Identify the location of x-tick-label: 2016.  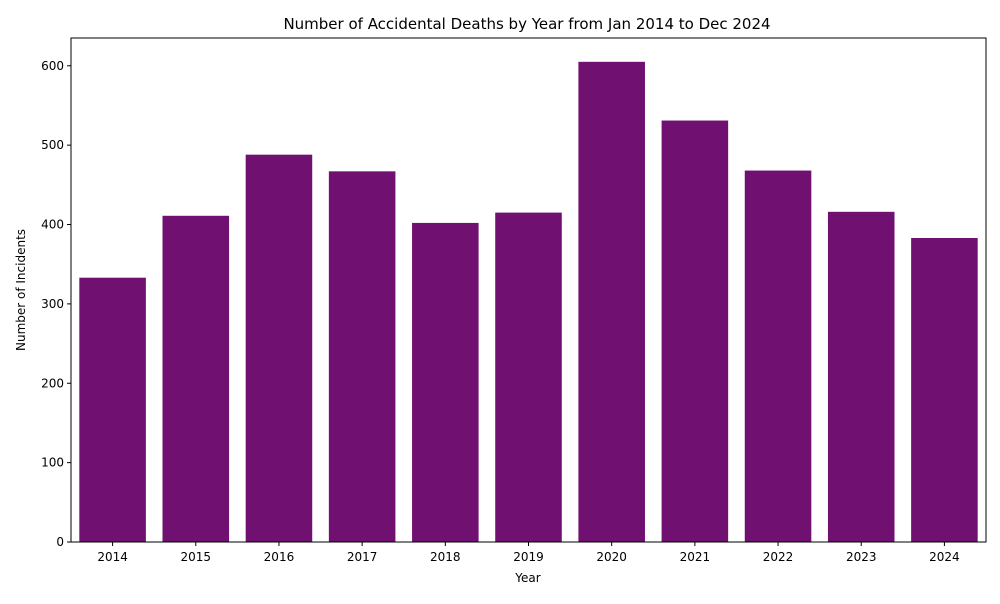
(279, 557).